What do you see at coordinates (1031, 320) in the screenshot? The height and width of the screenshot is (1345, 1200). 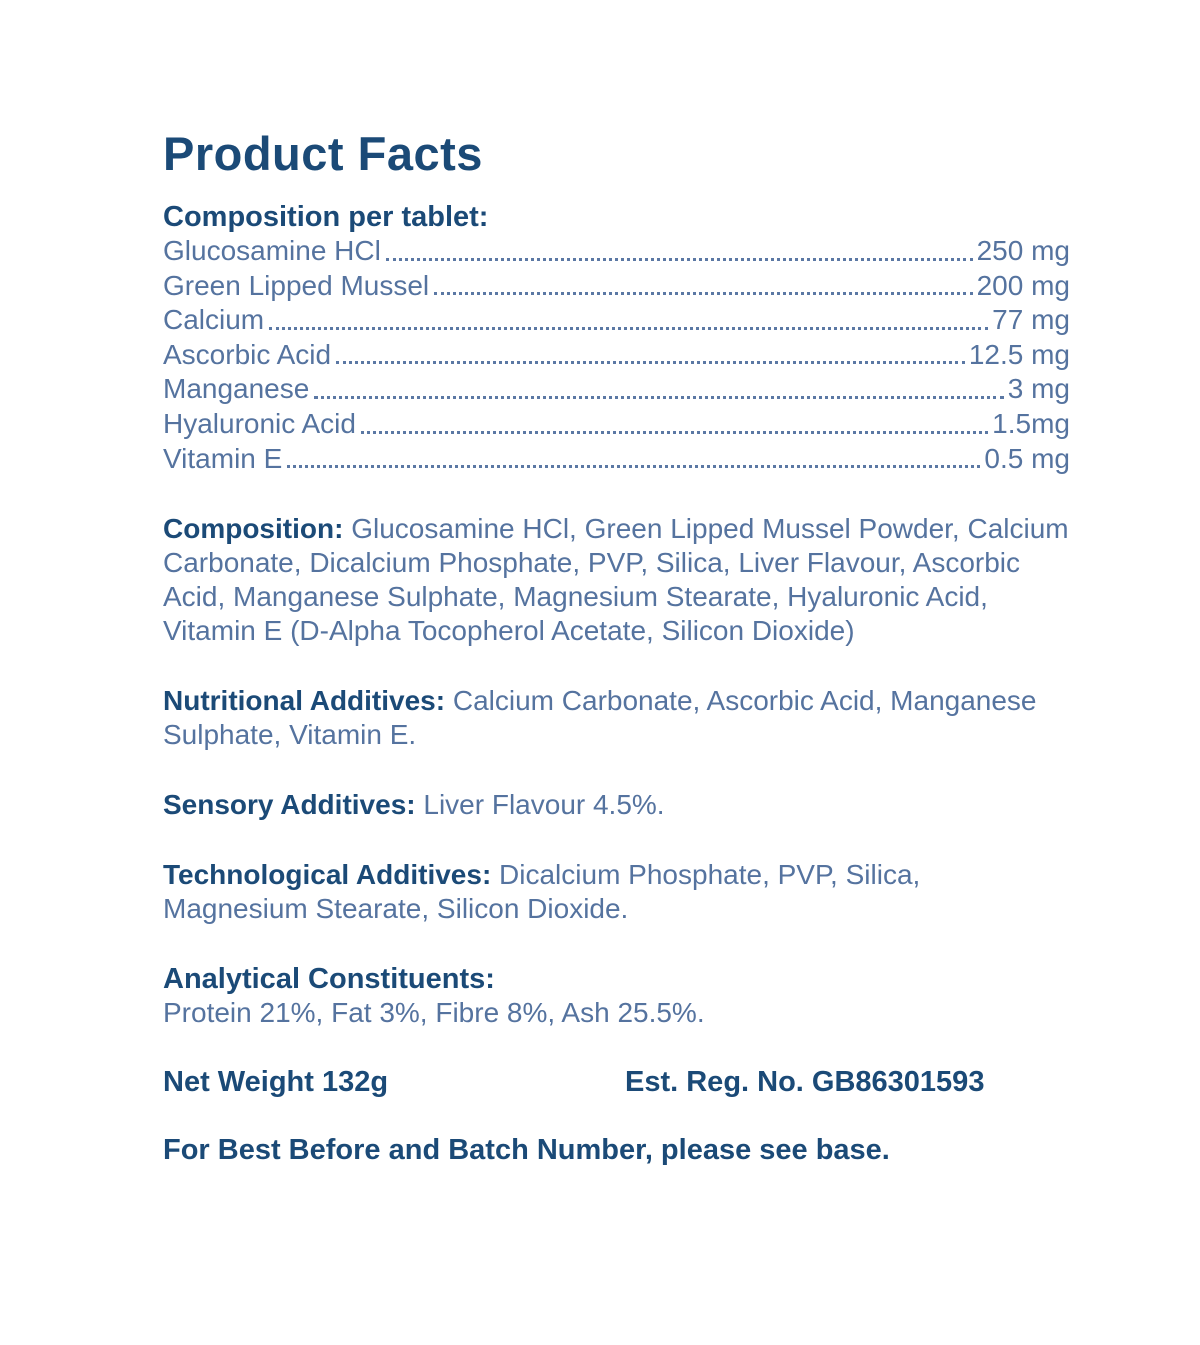 I see `ingredient-amount: 77 mg` at bounding box center [1031, 320].